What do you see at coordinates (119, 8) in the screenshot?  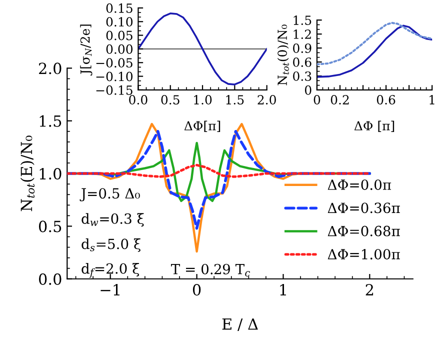 I see `y-tick-label: 0.15` at bounding box center [119, 8].